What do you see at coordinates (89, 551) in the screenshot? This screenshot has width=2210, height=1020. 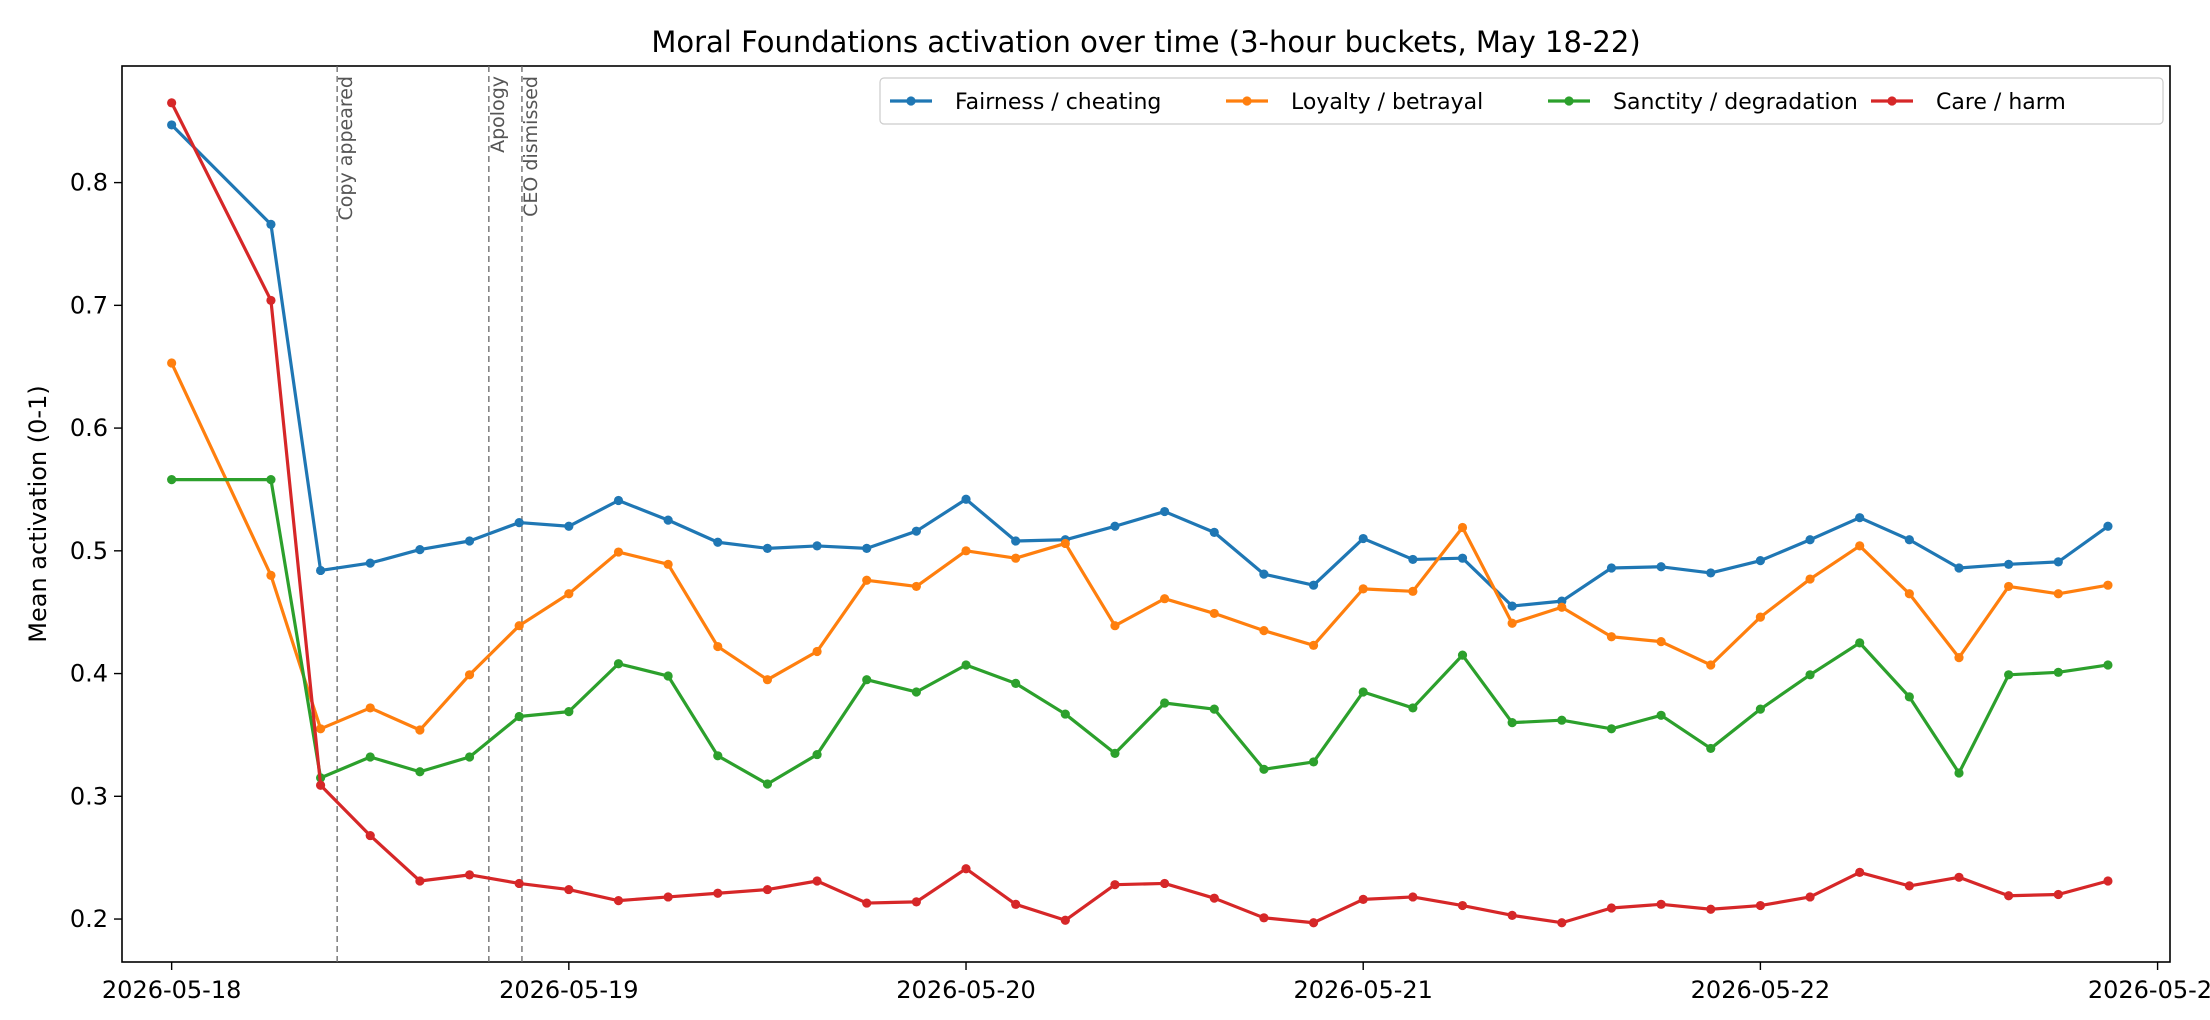 I see `y-tick-label: 0.5` at bounding box center [89, 551].